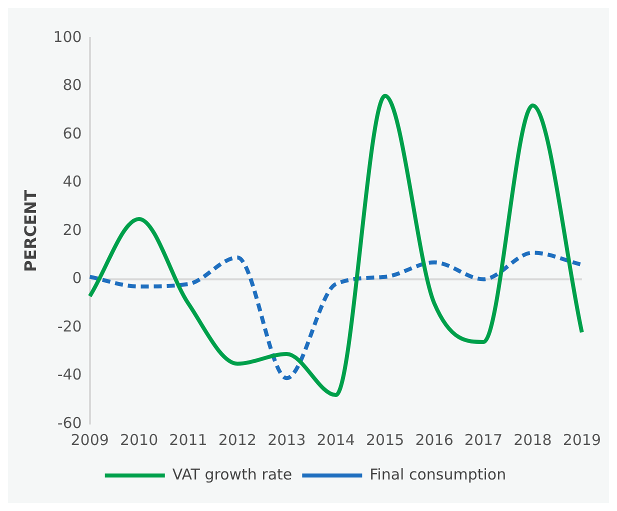 The height and width of the screenshot is (511, 617). What do you see at coordinates (30, 231) in the screenshot?
I see `y-axis-title: PERCENT` at bounding box center [30, 231].